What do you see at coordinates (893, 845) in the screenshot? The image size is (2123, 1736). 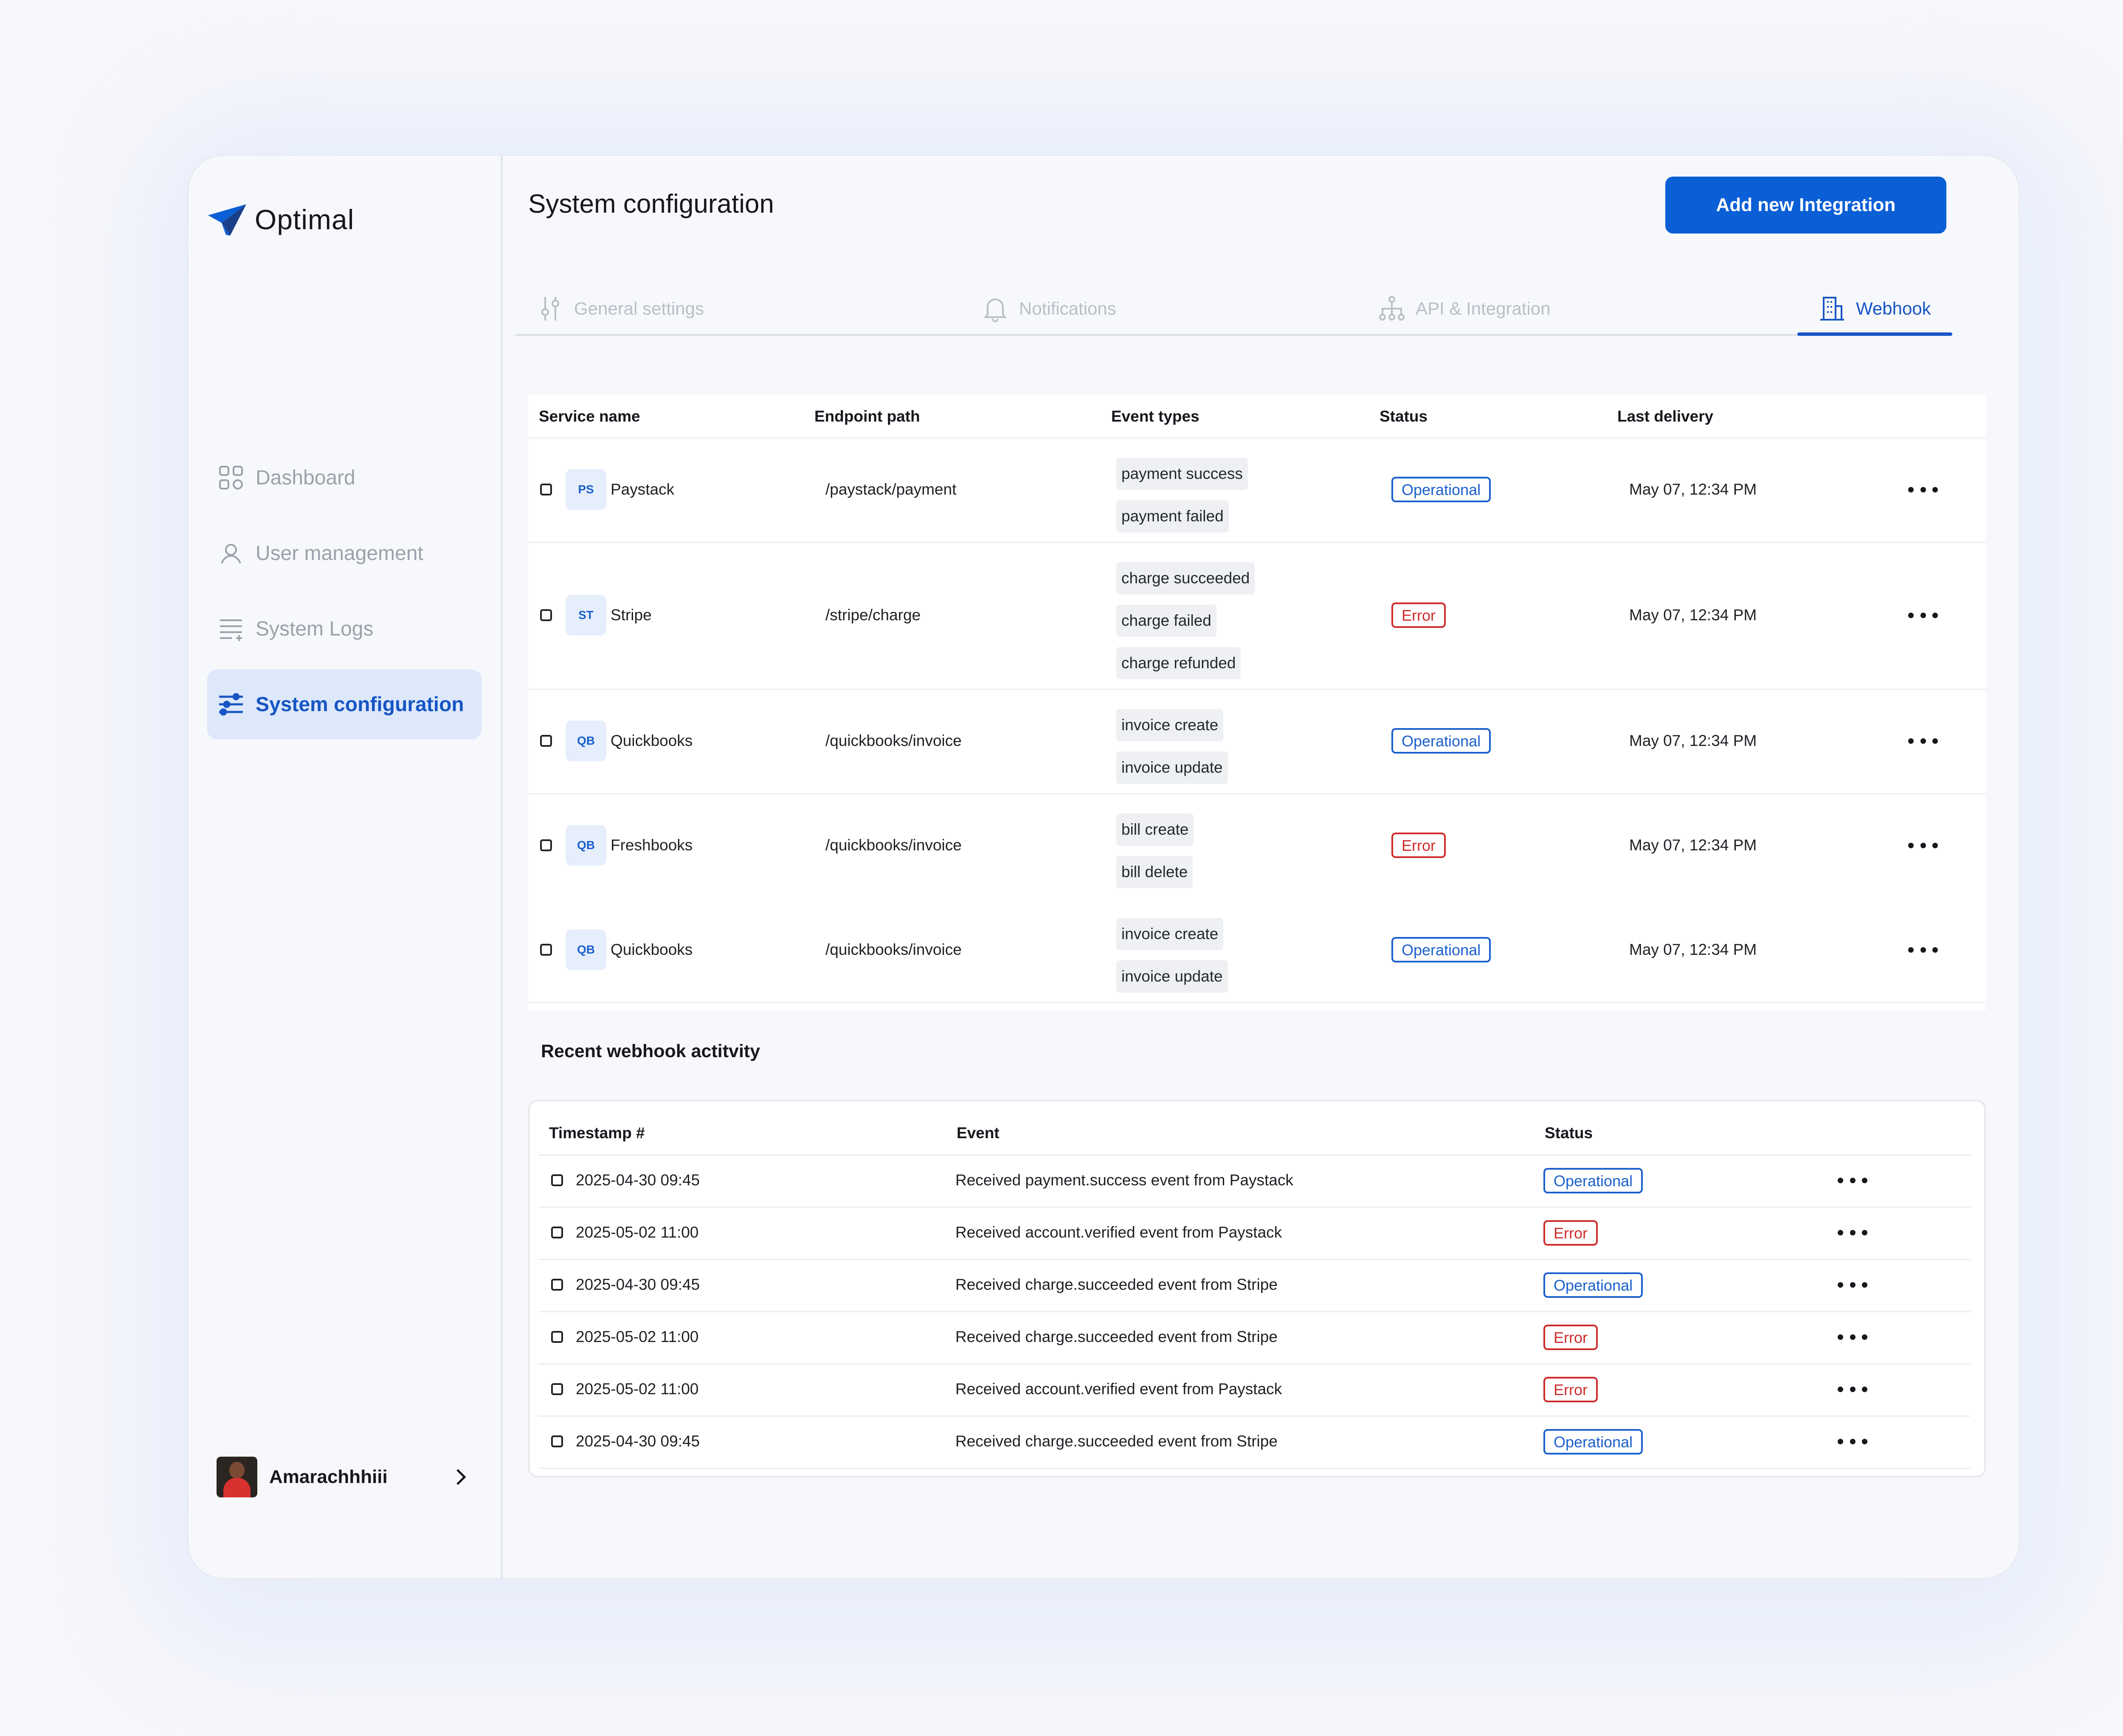 I see `endpoint-path: /quickbooks/invoice` at bounding box center [893, 845].